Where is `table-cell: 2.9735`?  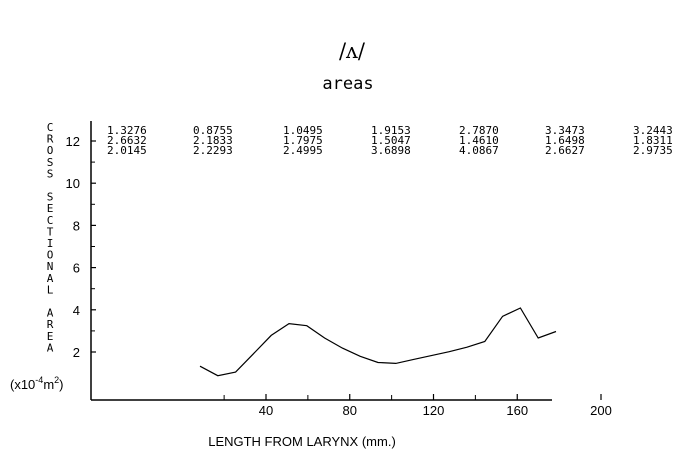 table-cell: 2.9735 is located at coordinates (653, 150).